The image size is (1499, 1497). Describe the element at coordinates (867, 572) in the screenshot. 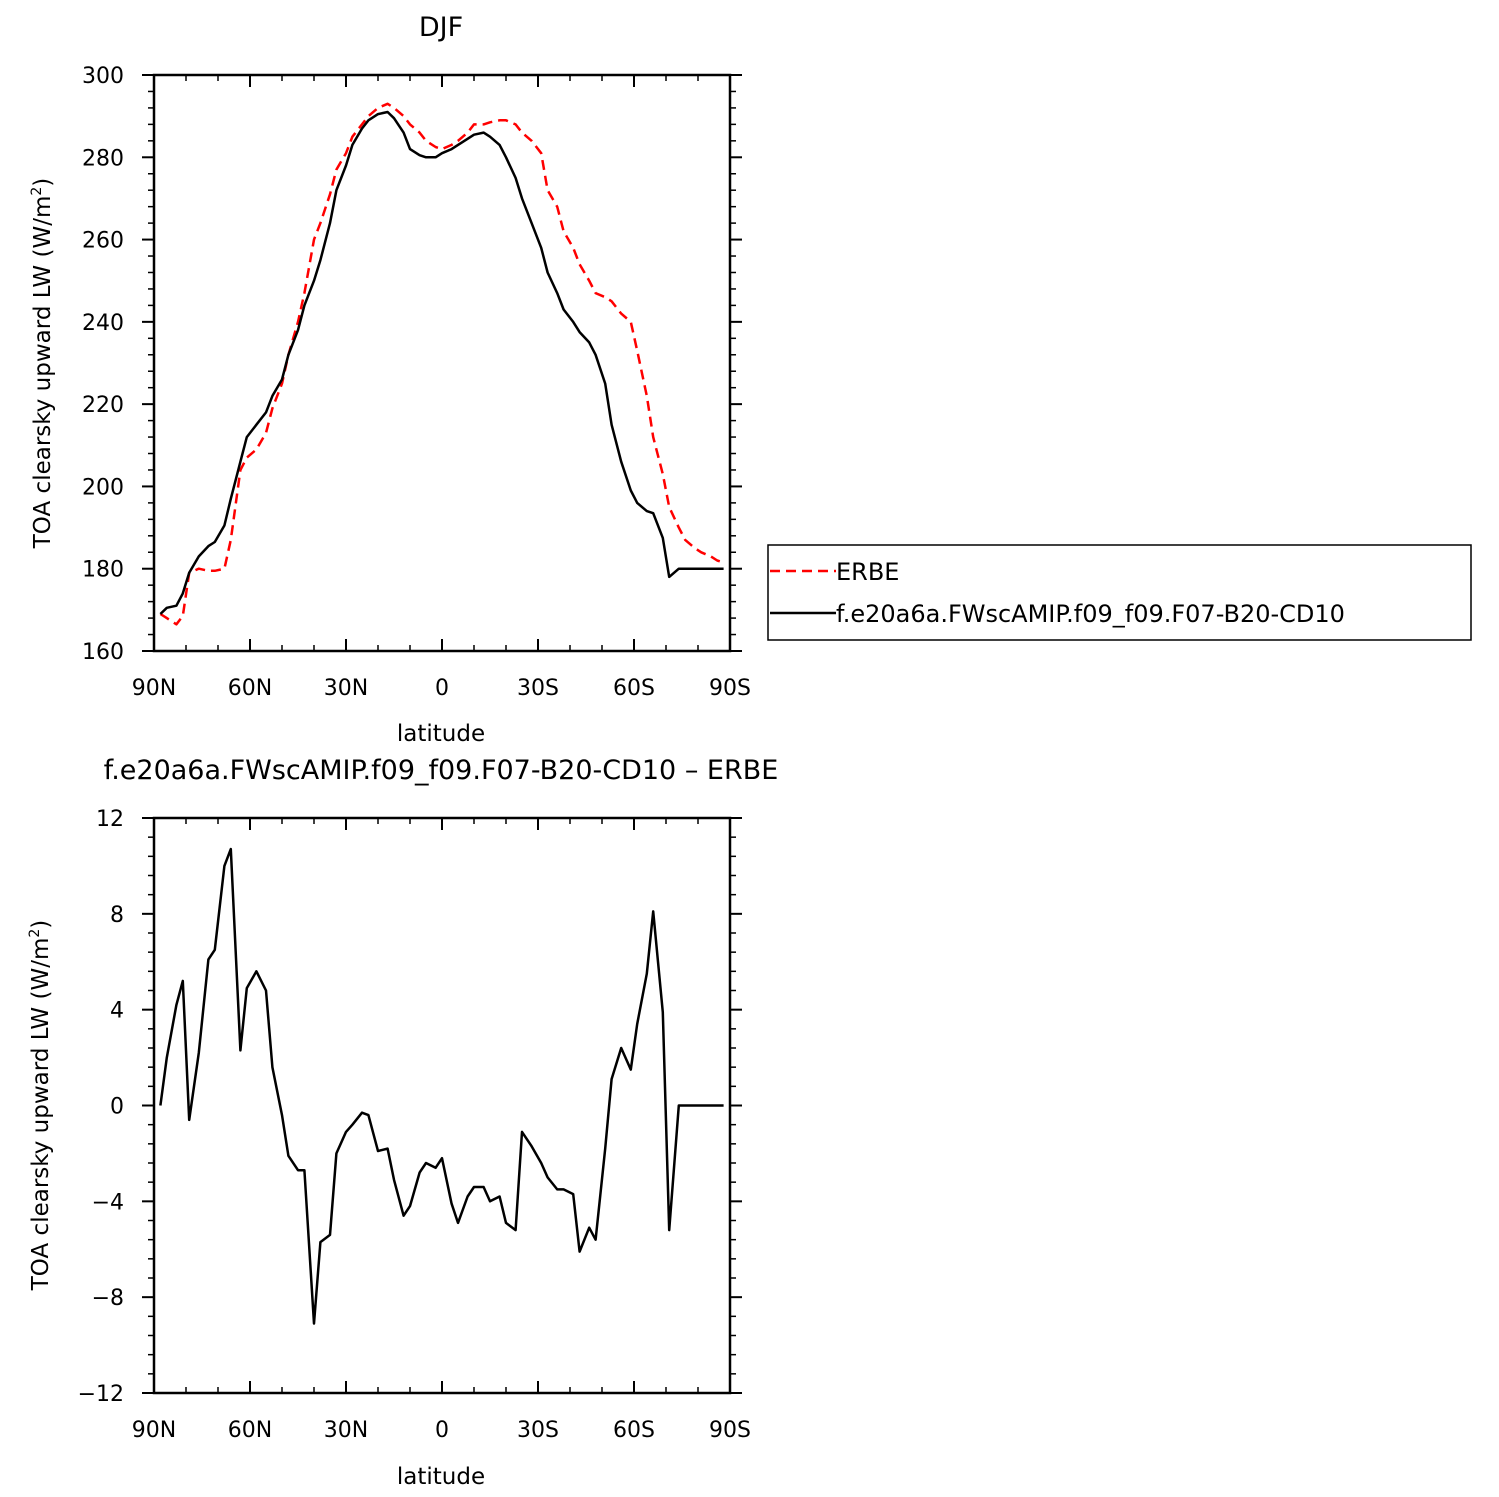

I see `legend-label-erbe: ERBE` at that location.